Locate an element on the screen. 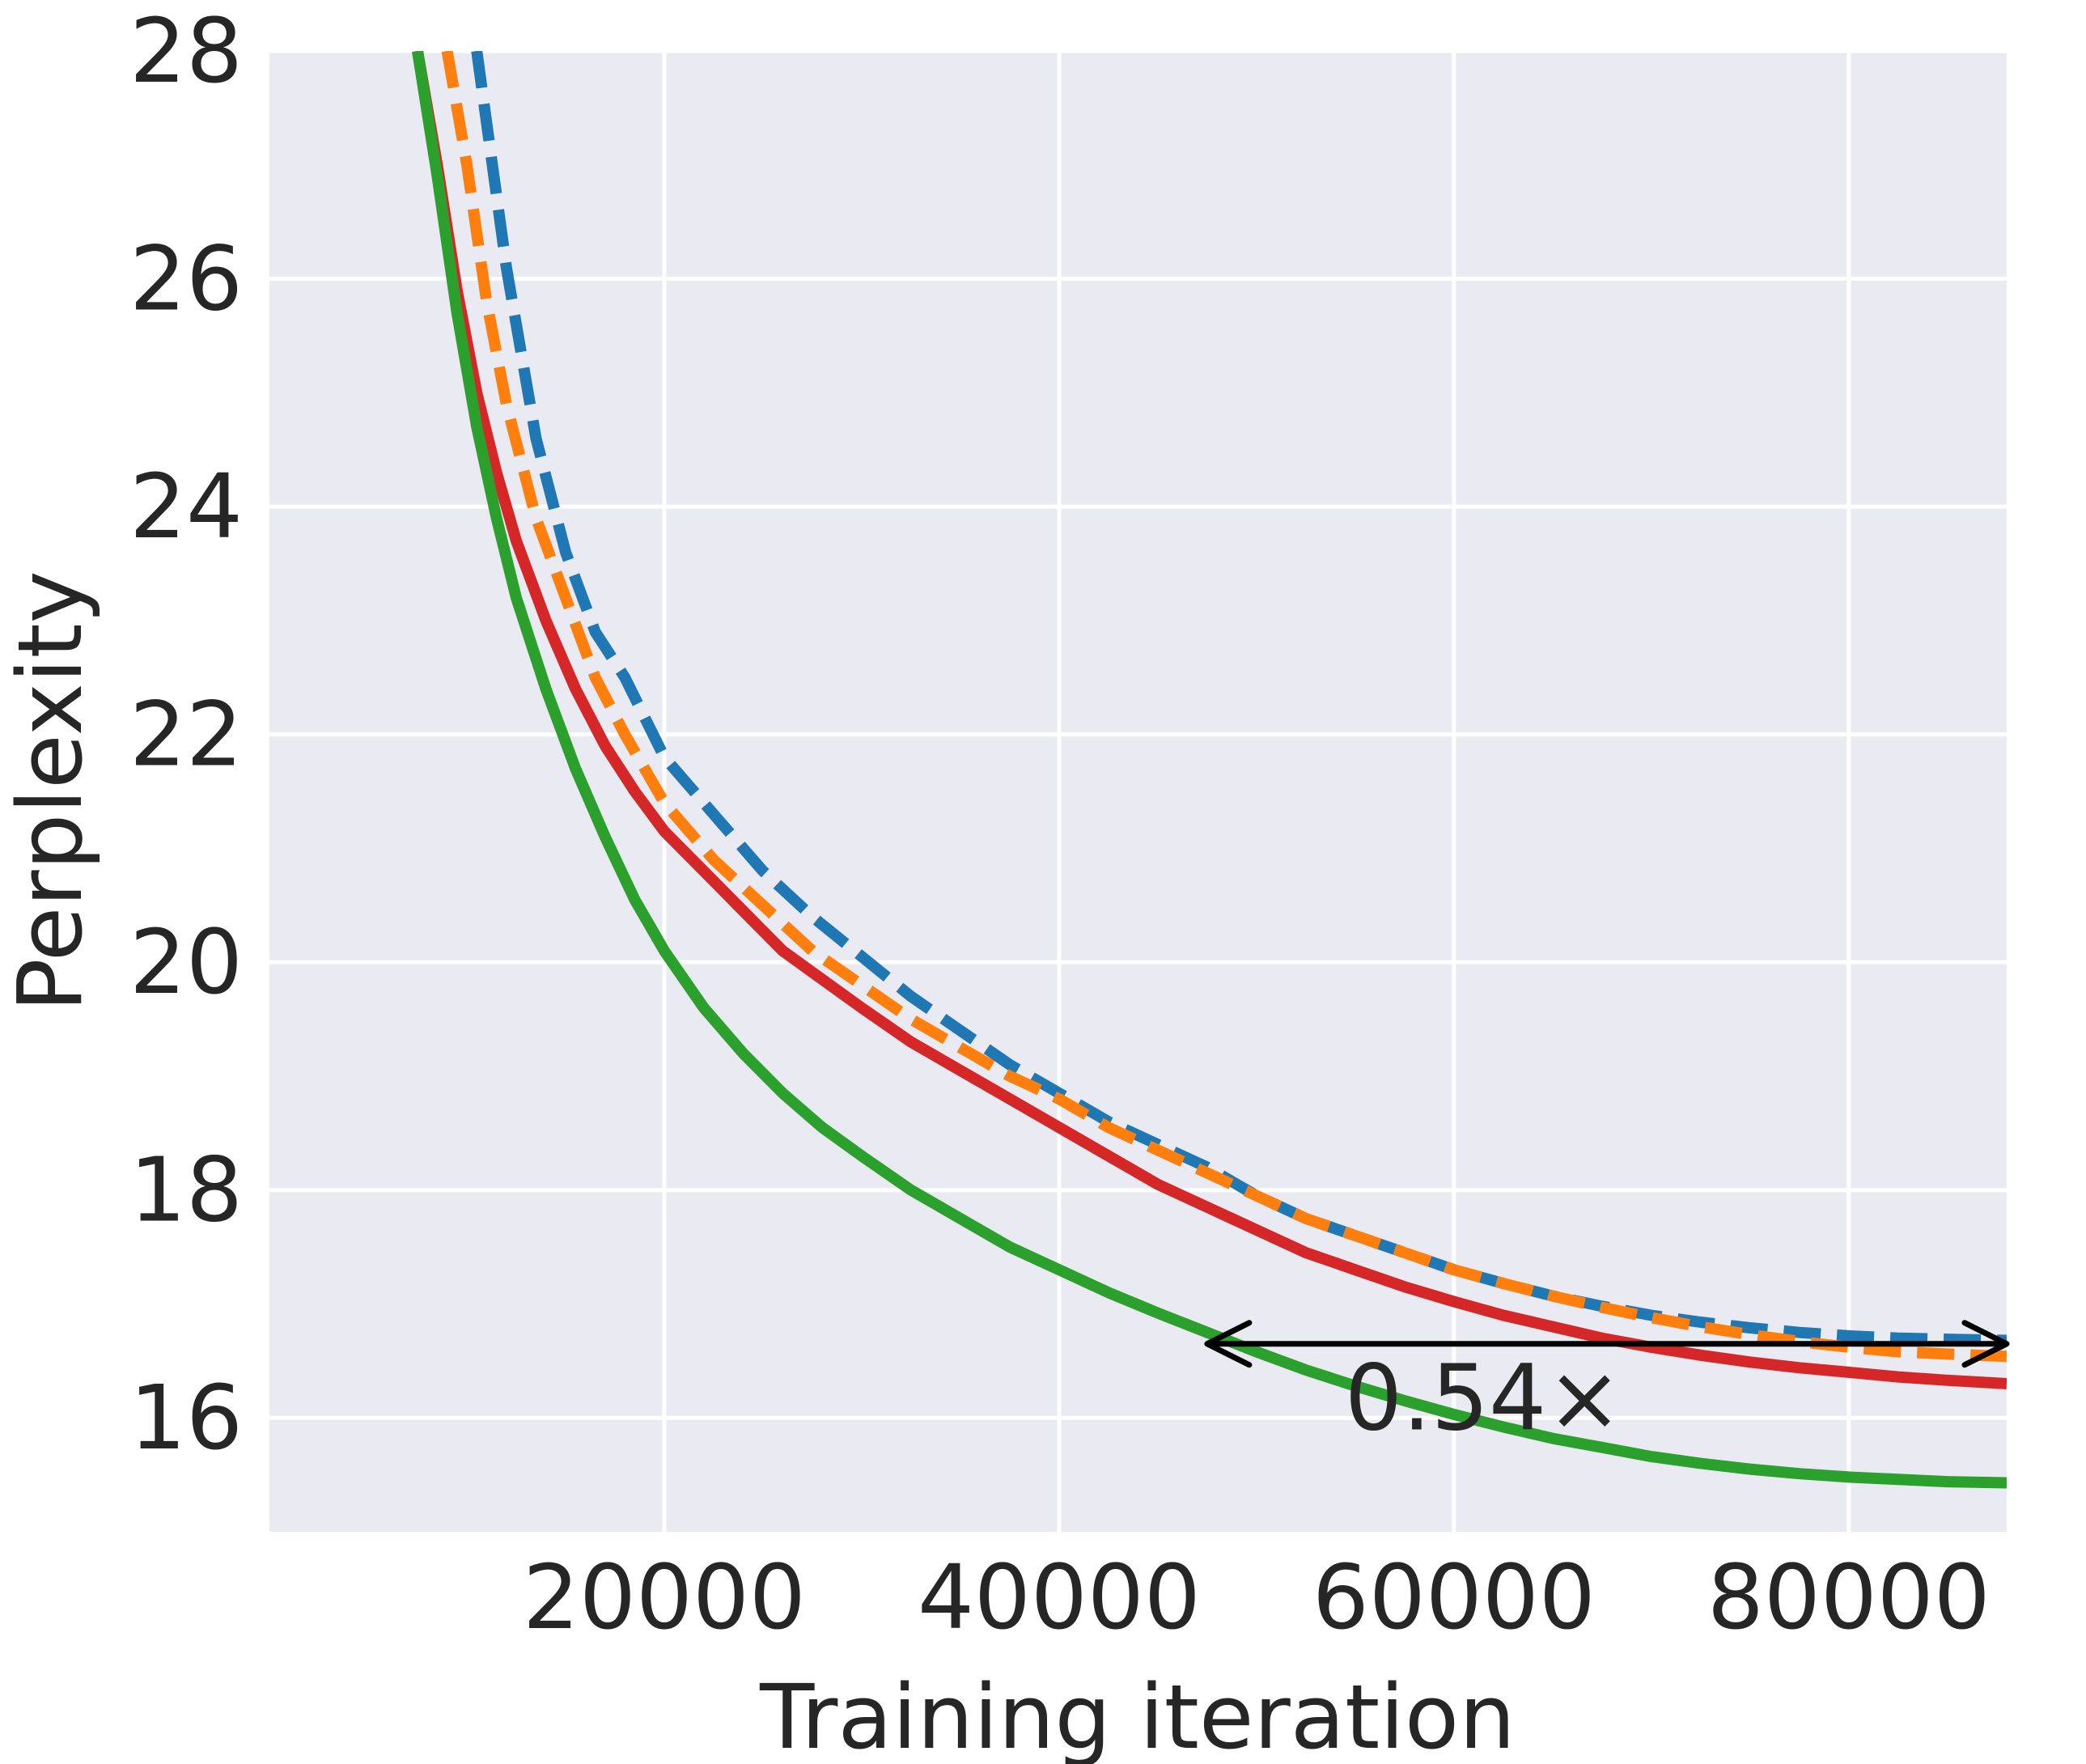  y-axis-label: Perplexity is located at coordinates (51, 790).